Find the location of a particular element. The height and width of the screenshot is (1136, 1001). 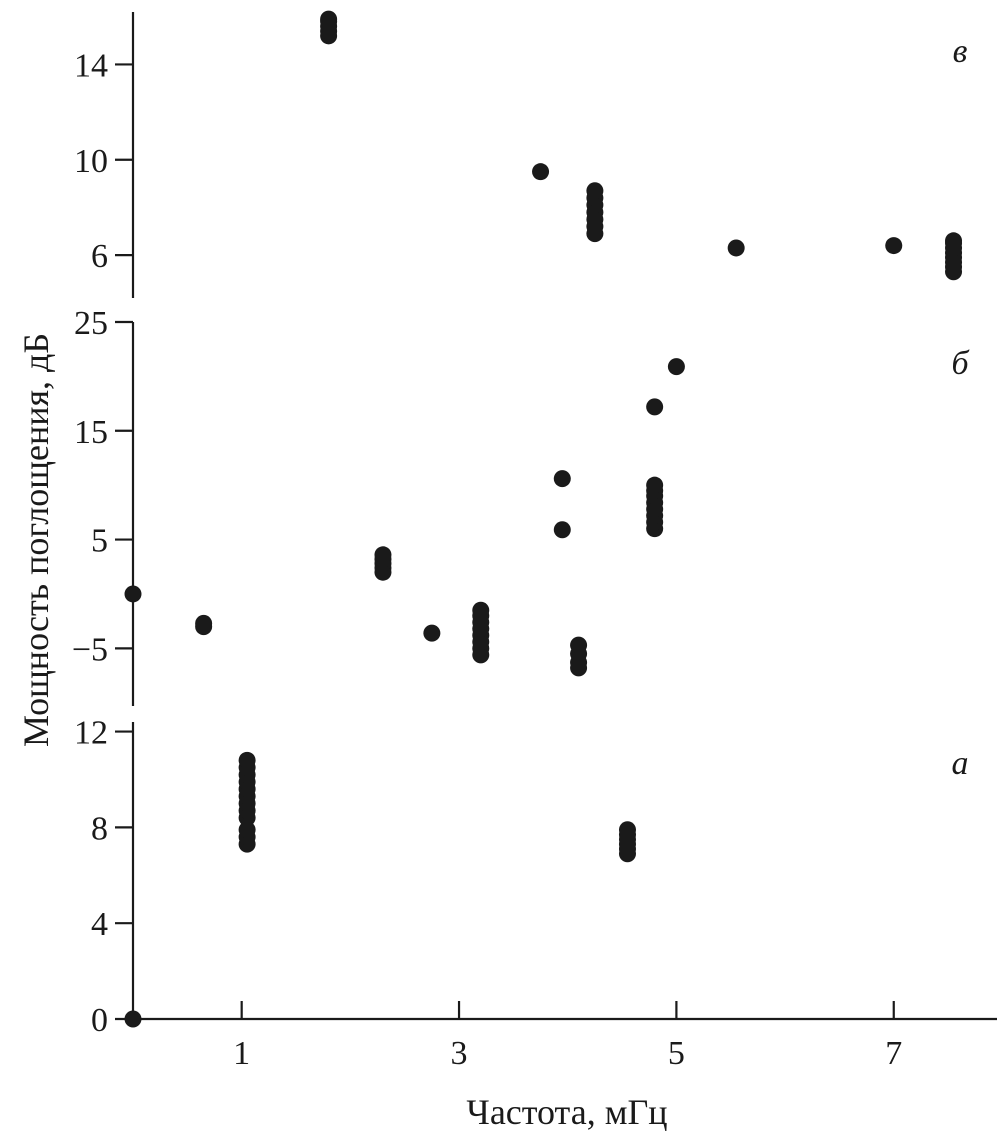

y-tick-label-b-0: −5 is located at coordinates (90, 649).